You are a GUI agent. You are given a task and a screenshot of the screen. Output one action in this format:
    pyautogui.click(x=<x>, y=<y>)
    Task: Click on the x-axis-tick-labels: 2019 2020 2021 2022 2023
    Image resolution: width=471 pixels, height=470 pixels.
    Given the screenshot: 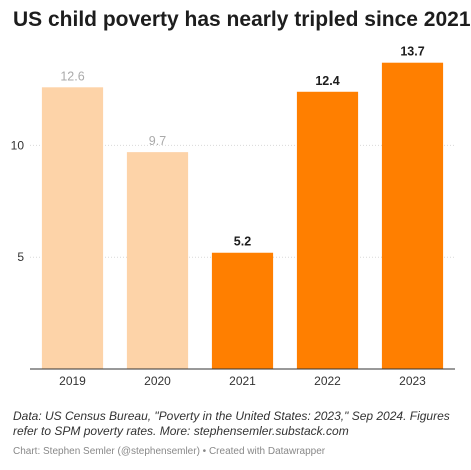 What is the action you would take?
    pyautogui.click(x=242, y=381)
    